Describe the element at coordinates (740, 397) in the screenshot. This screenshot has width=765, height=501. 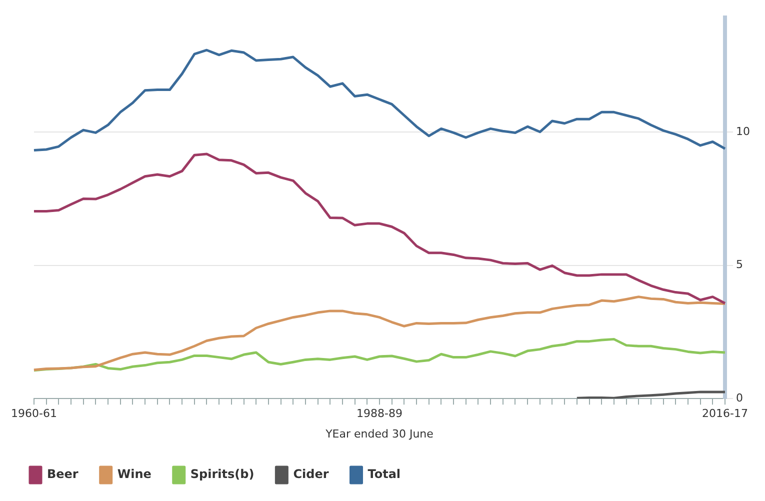
I see `y-tick-label: 0` at that location.